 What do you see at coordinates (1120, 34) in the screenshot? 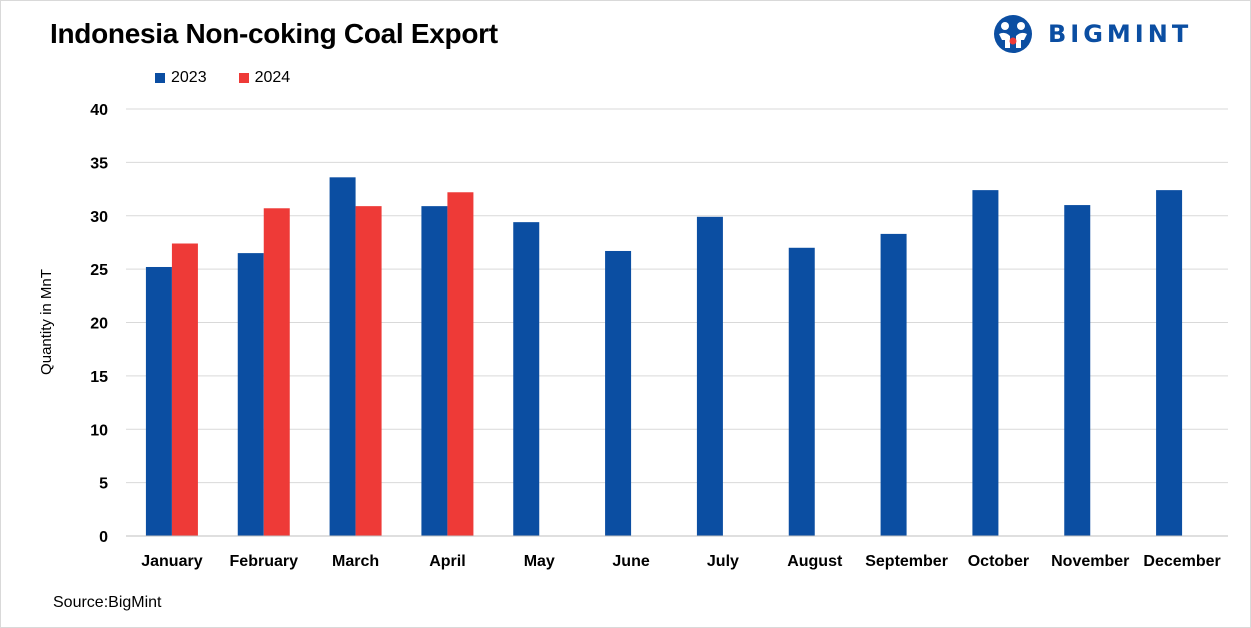
I see `logo-text: BIGMINT` at bounding box center [1120, 34].